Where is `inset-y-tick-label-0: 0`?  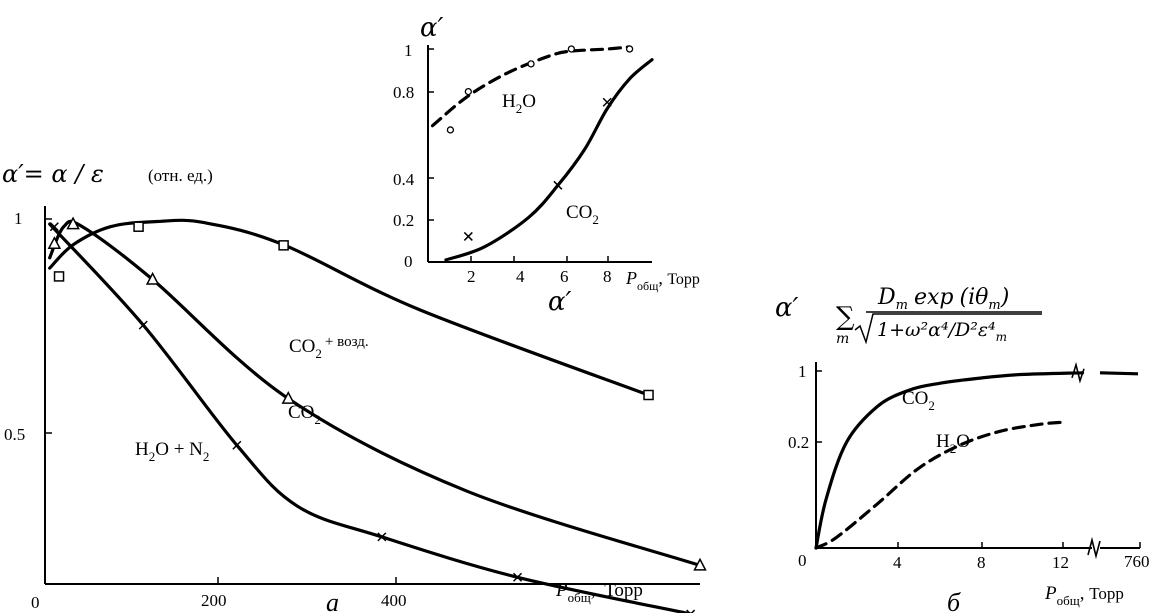 inset-y-tick-label-0: 0 is located at coordinates (408, 261).